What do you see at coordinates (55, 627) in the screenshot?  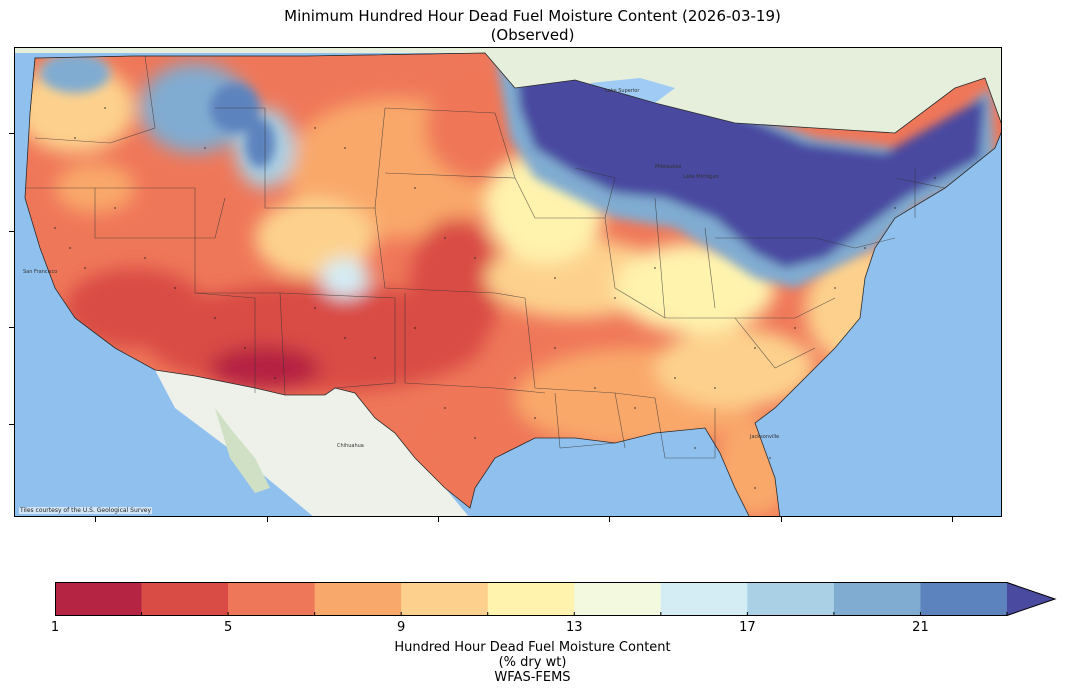 I see `colorbar-tick-label: 1` at bounding box center [55, 627].